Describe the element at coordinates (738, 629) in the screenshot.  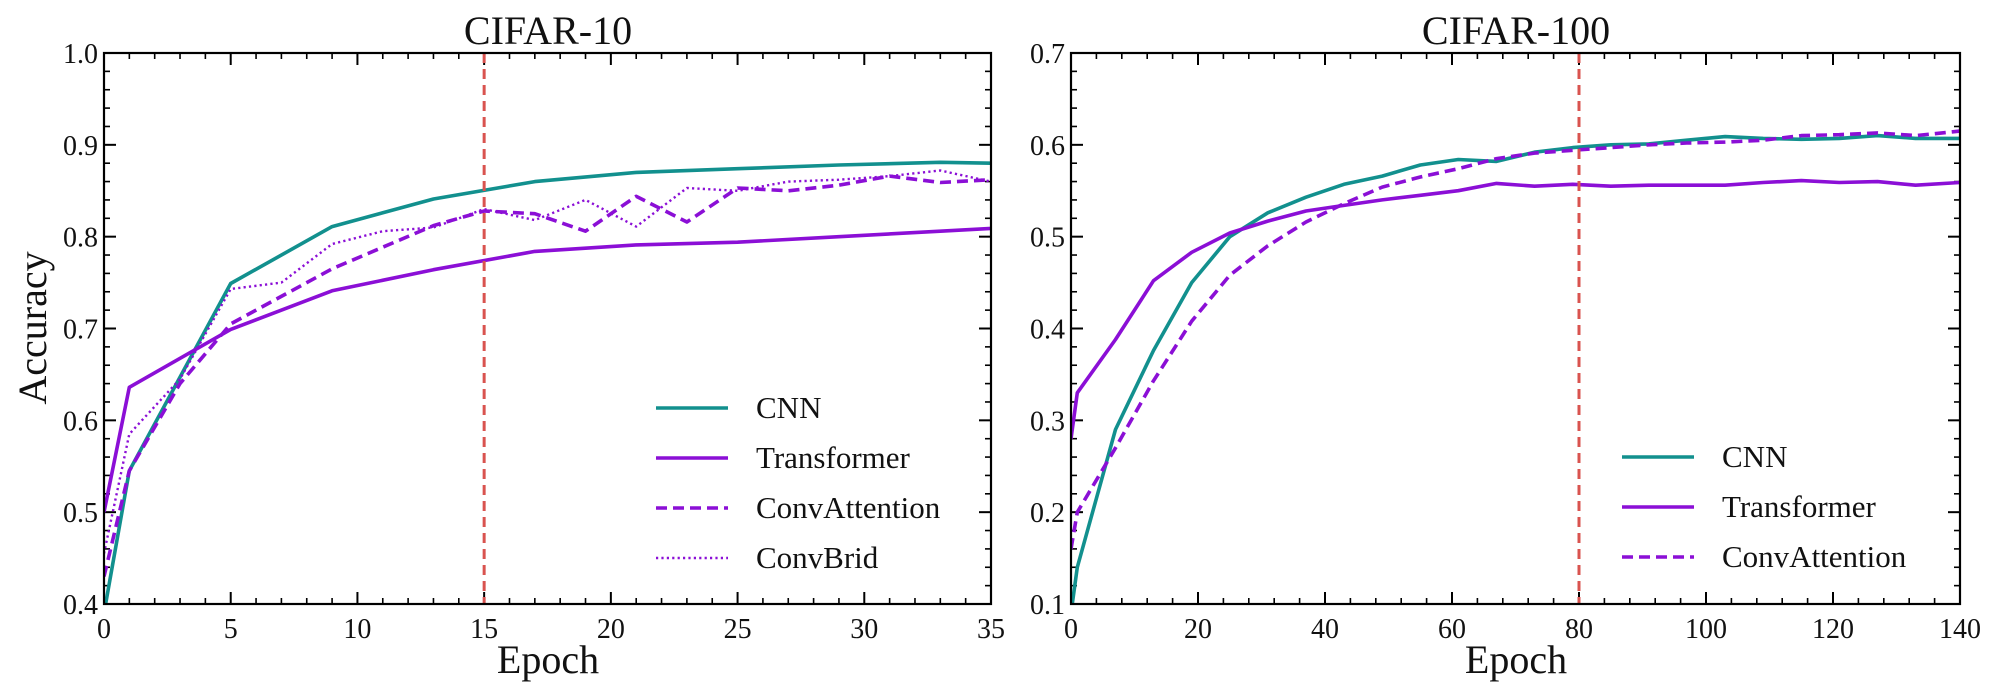
I see `cifar10-x-tick-label: 25` at that location.